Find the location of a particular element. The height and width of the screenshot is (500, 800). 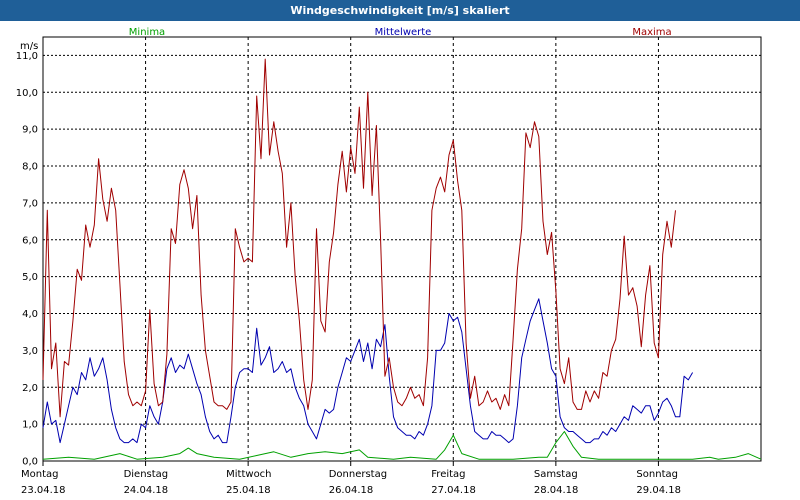

x-tick-weekday: Samstag is located at coordinates (556, 474).